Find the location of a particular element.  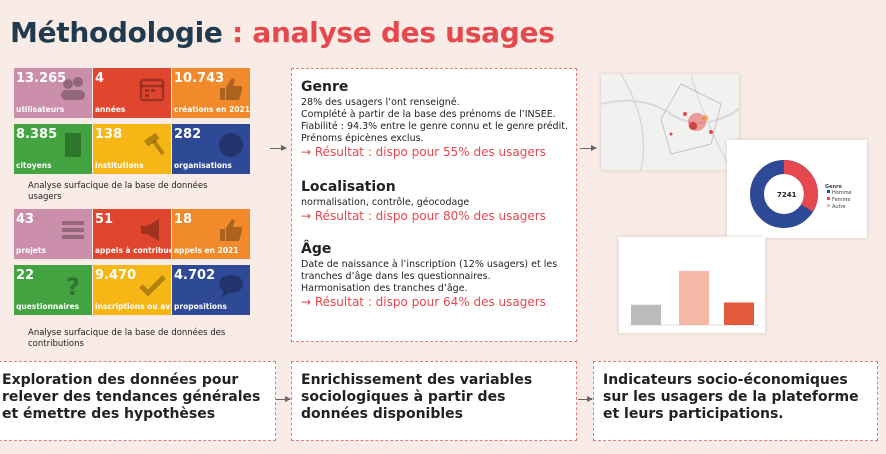

stat-value: 13.265 is located at coordinates (41, 78).